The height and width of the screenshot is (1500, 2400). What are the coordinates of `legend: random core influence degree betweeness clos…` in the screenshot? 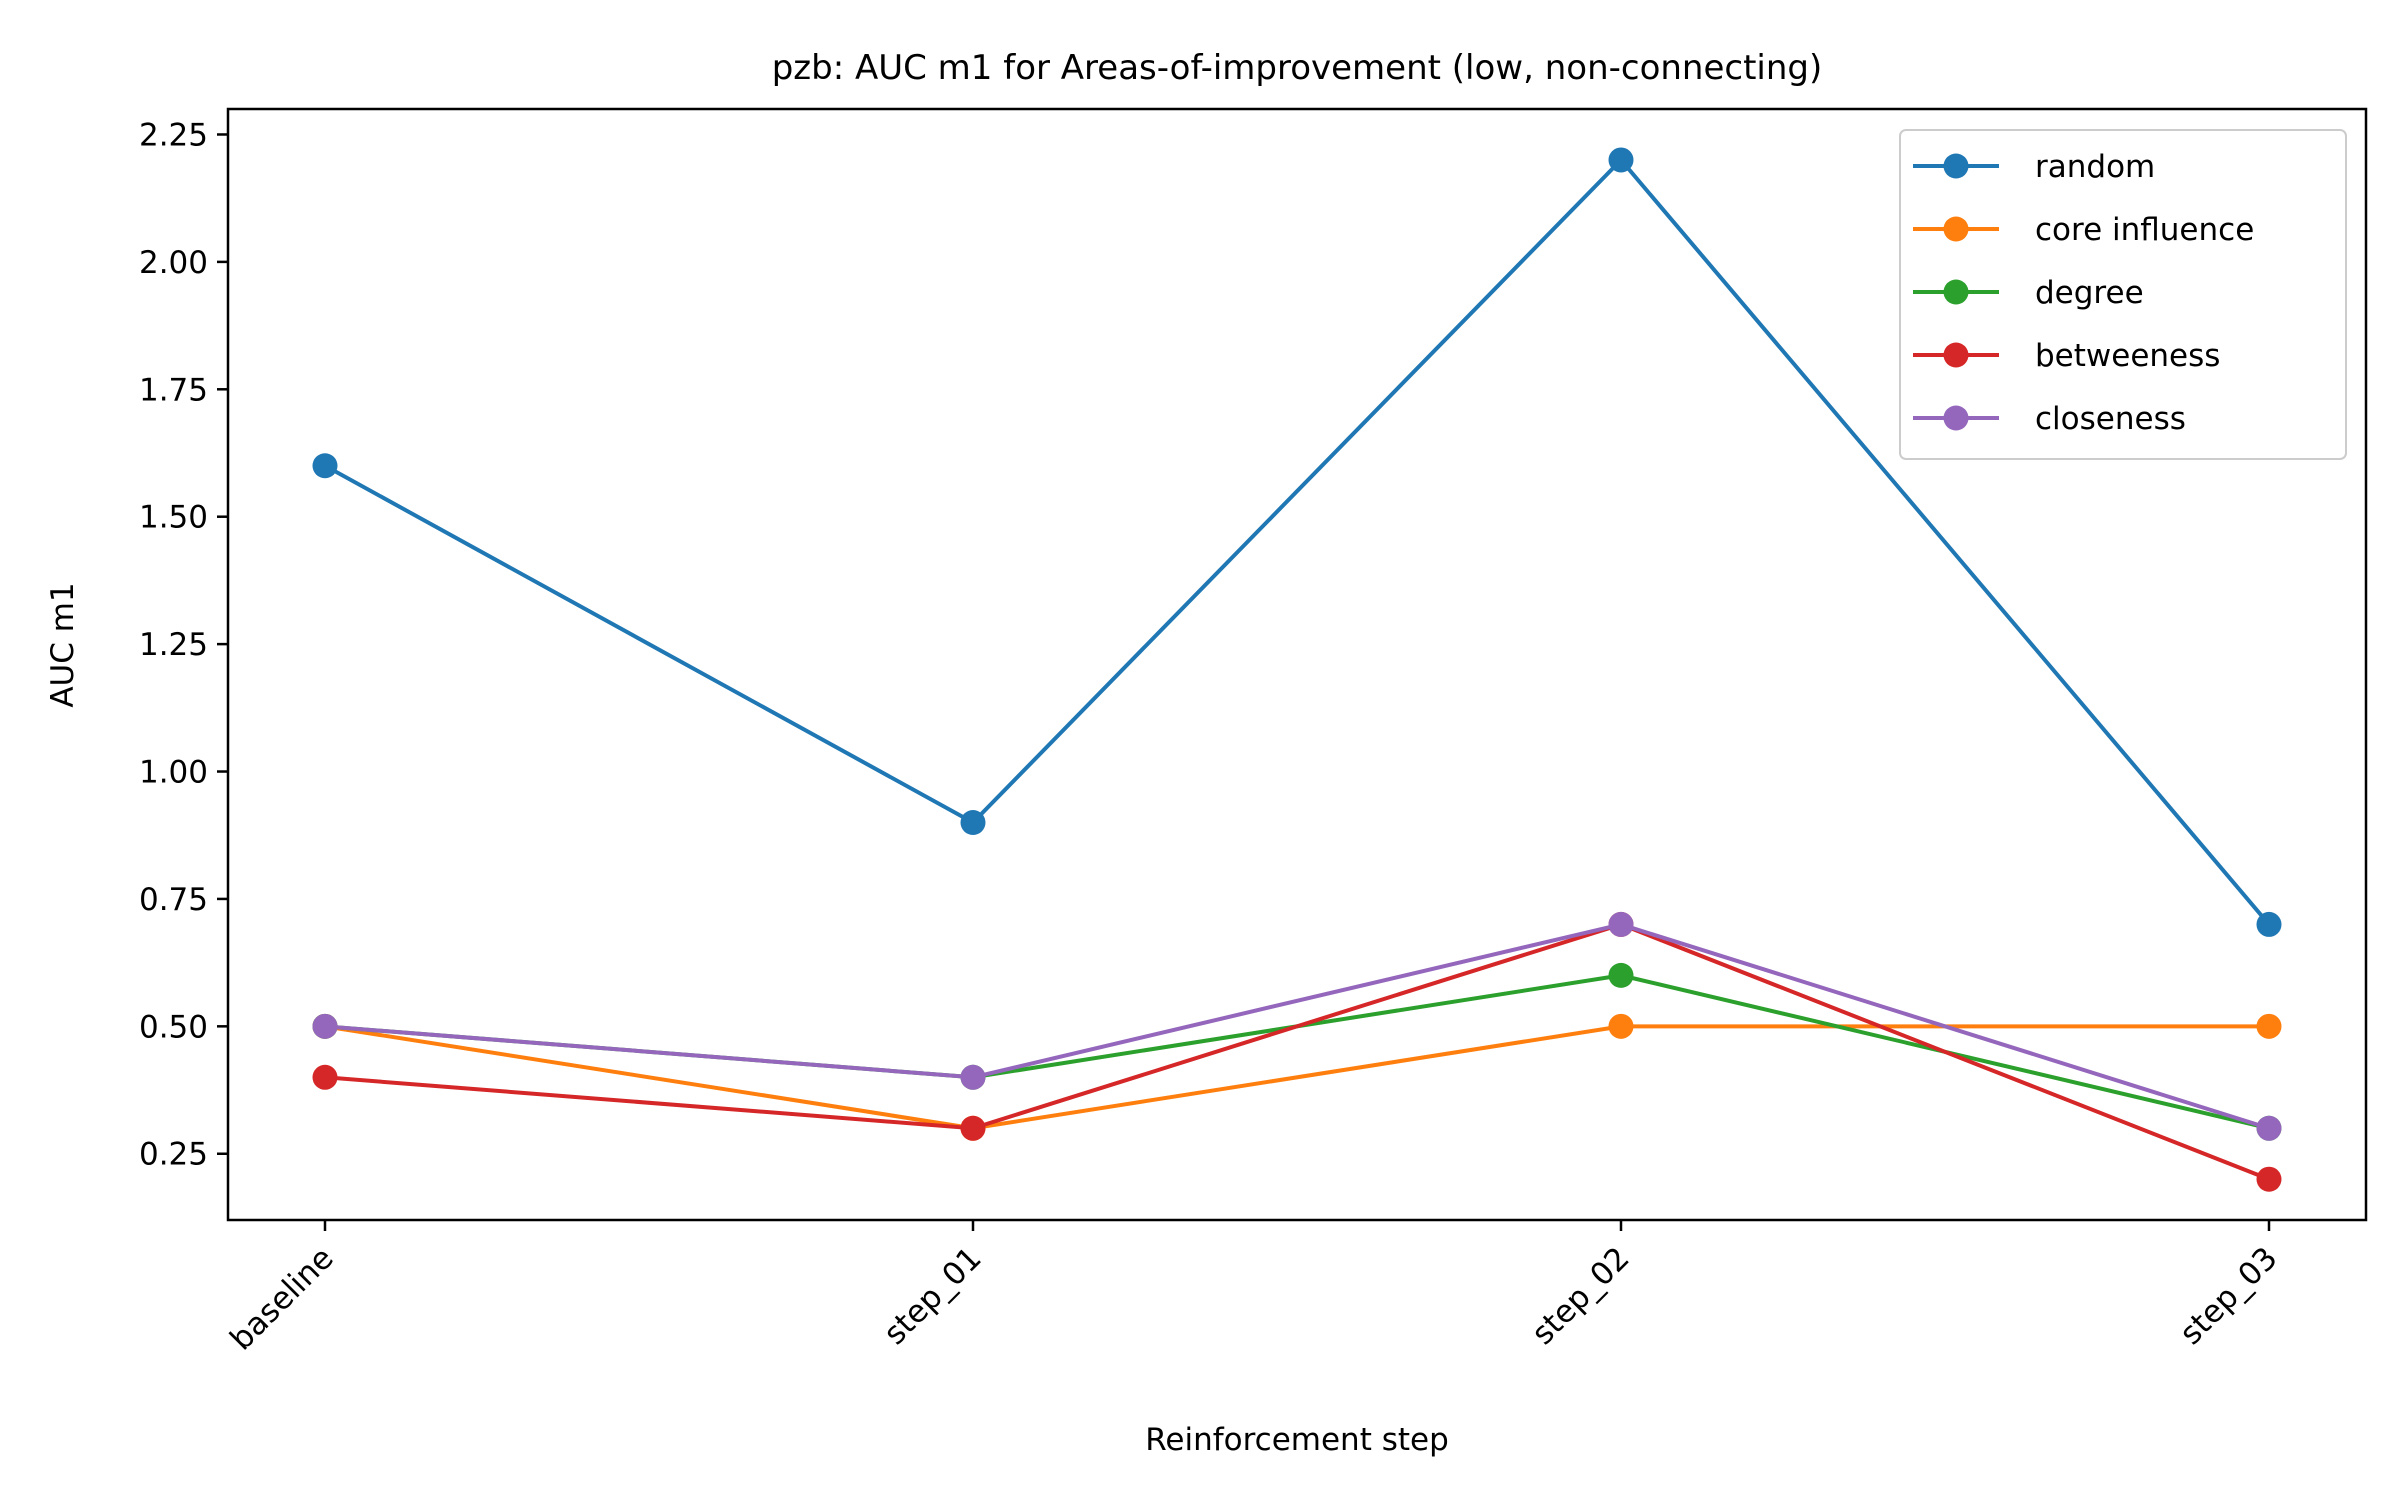 It's located at (2123, 294).